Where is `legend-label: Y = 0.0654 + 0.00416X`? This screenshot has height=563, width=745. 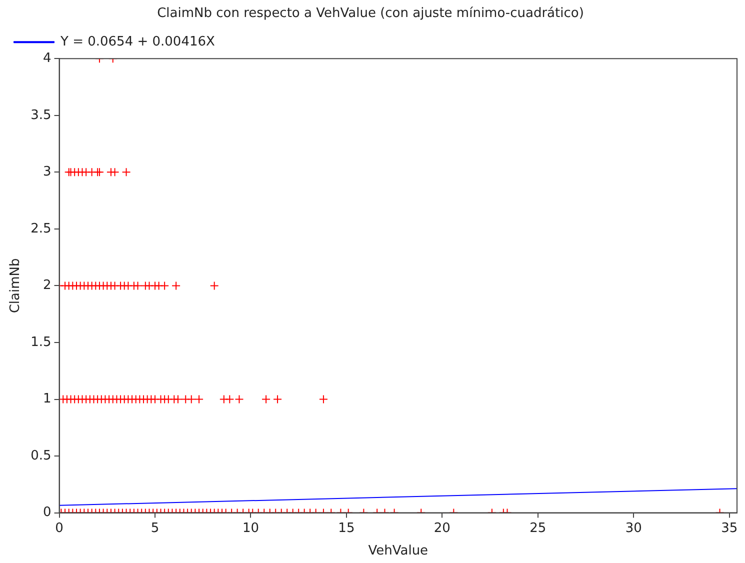 legend-label: Y = 0.0654 + 0.00416X is located at coordinates (137, 42).